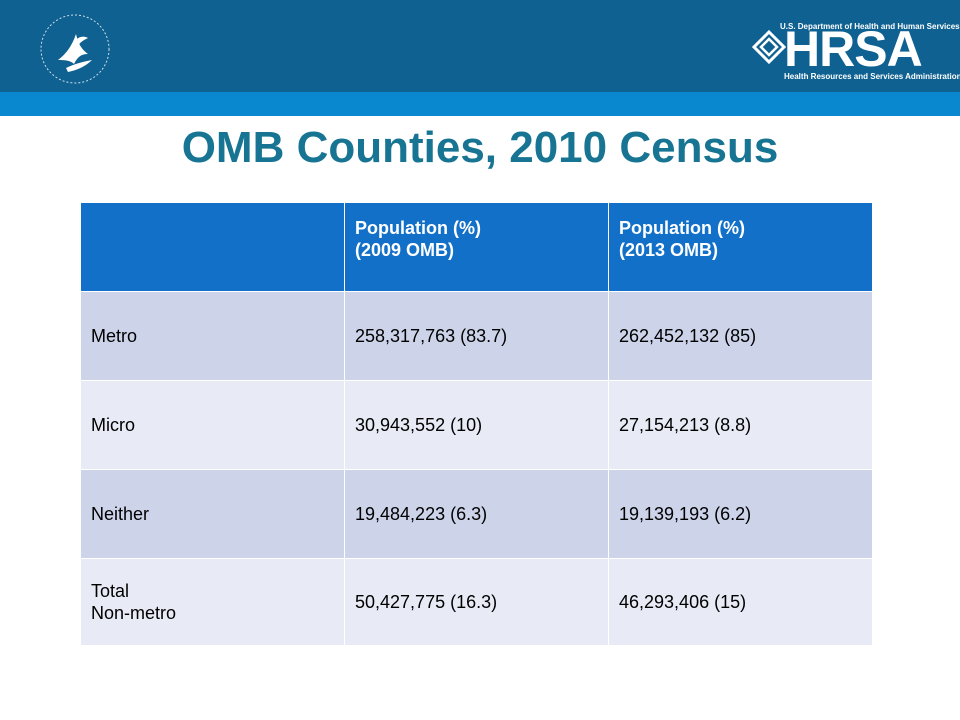 The height and width of the screenshot is (720, 960). I want to click on cell-2009: 30,943,552 (10), so click(477, 424).